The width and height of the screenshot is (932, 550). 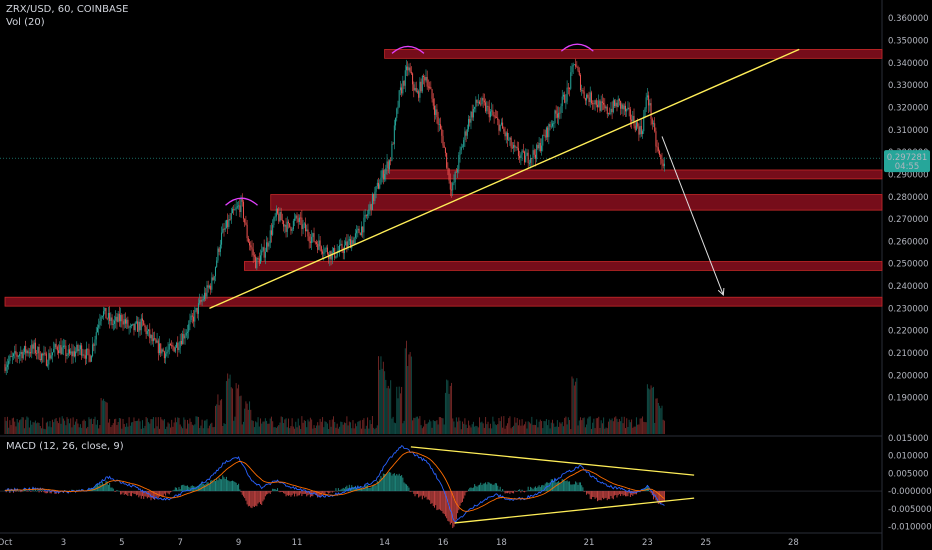 I want to click on price-tick-label: 0.270000, so click(x=908, y=220).